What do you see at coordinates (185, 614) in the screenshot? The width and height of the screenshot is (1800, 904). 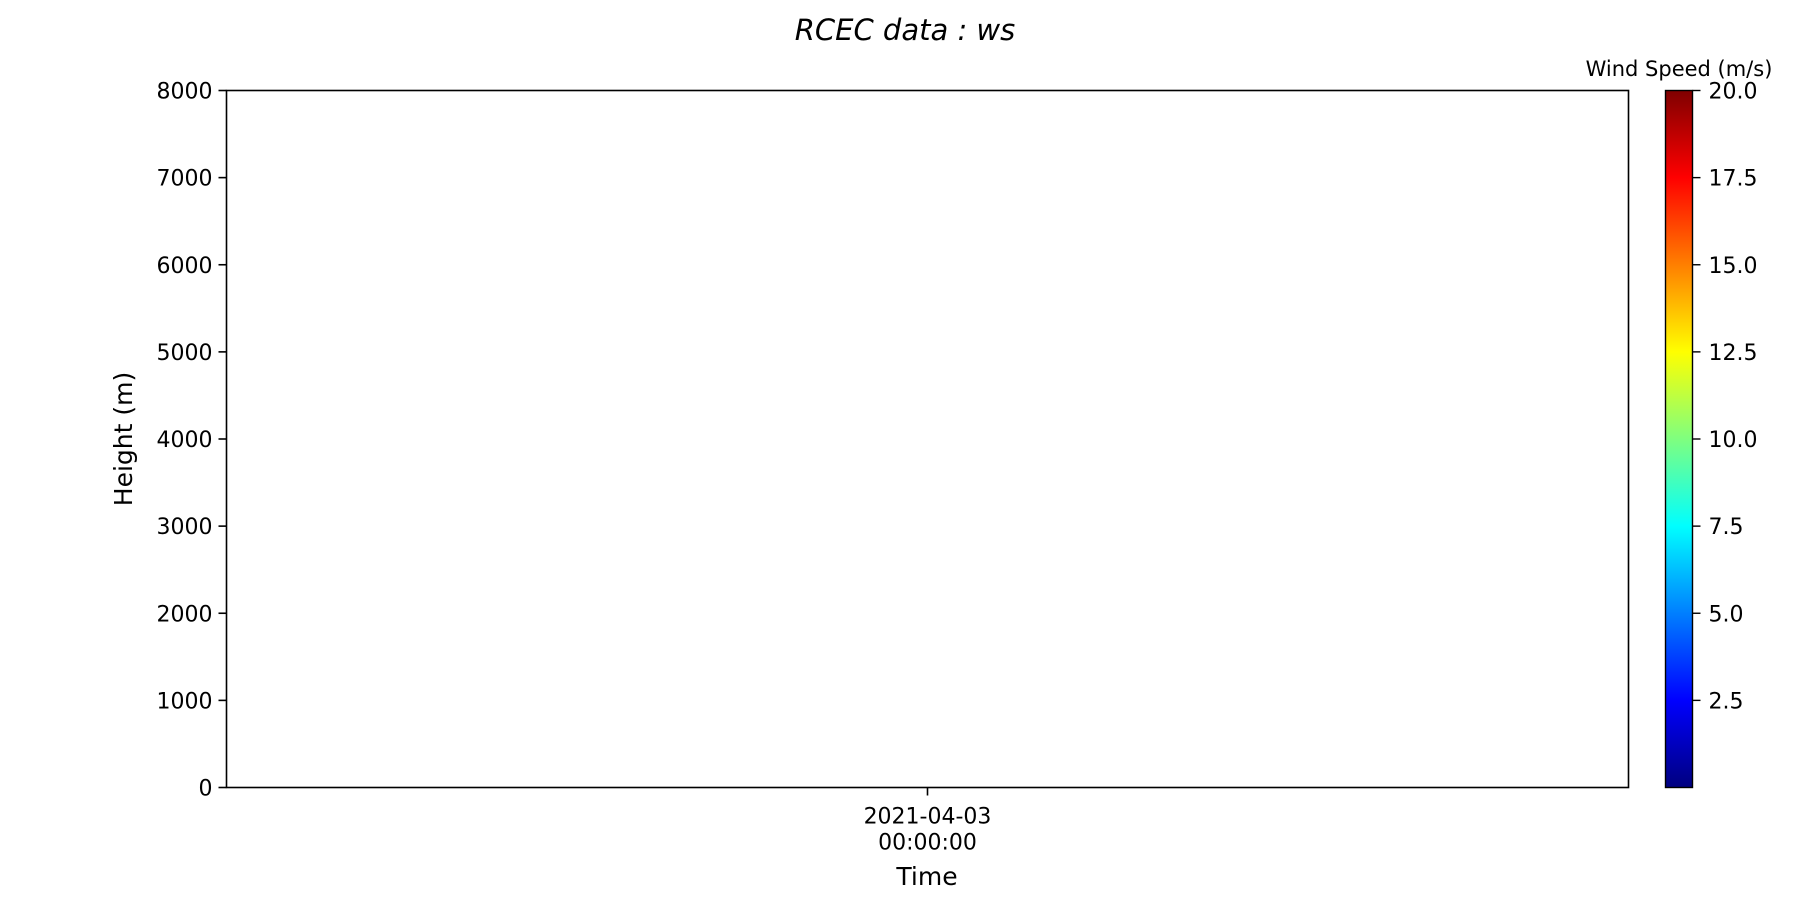 I see `y-tick-label: 2000` at bounding box center [185, 614].